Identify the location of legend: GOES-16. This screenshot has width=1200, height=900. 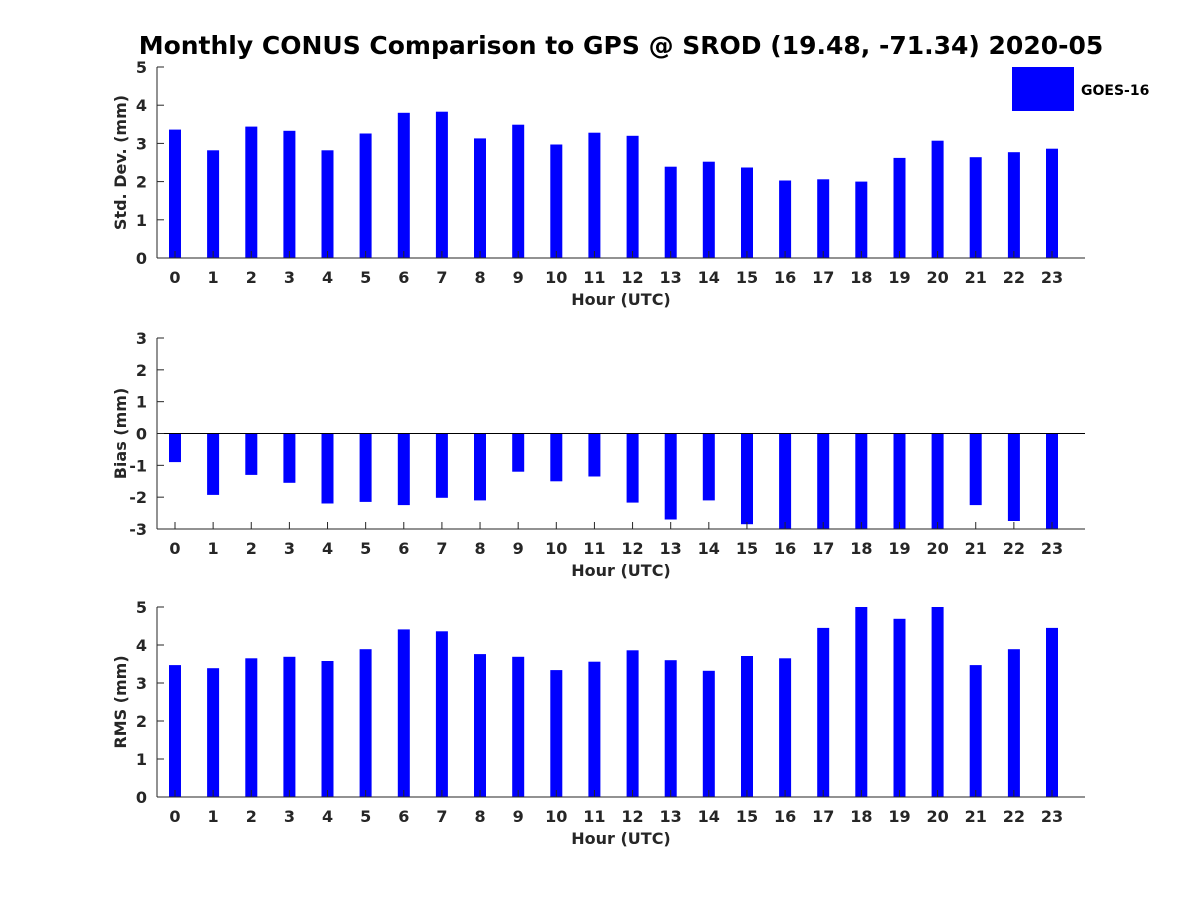
(1080, 89).